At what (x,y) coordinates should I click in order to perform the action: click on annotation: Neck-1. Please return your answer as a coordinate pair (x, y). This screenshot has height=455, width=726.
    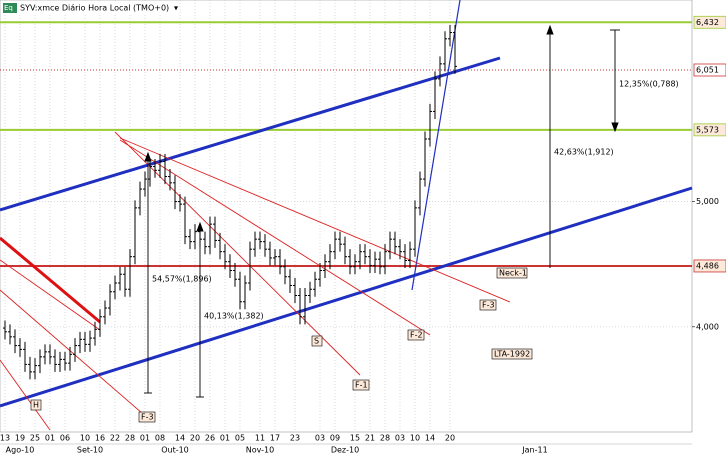
    Looking at the image, I should click on (513, 273).